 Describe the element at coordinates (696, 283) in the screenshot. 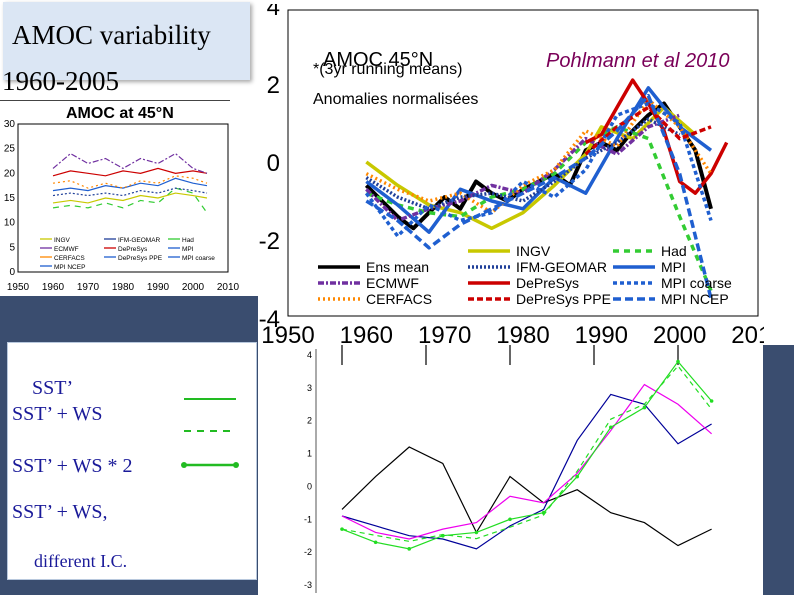

I see `main-legend-label-7: MPI coarse` at that location.